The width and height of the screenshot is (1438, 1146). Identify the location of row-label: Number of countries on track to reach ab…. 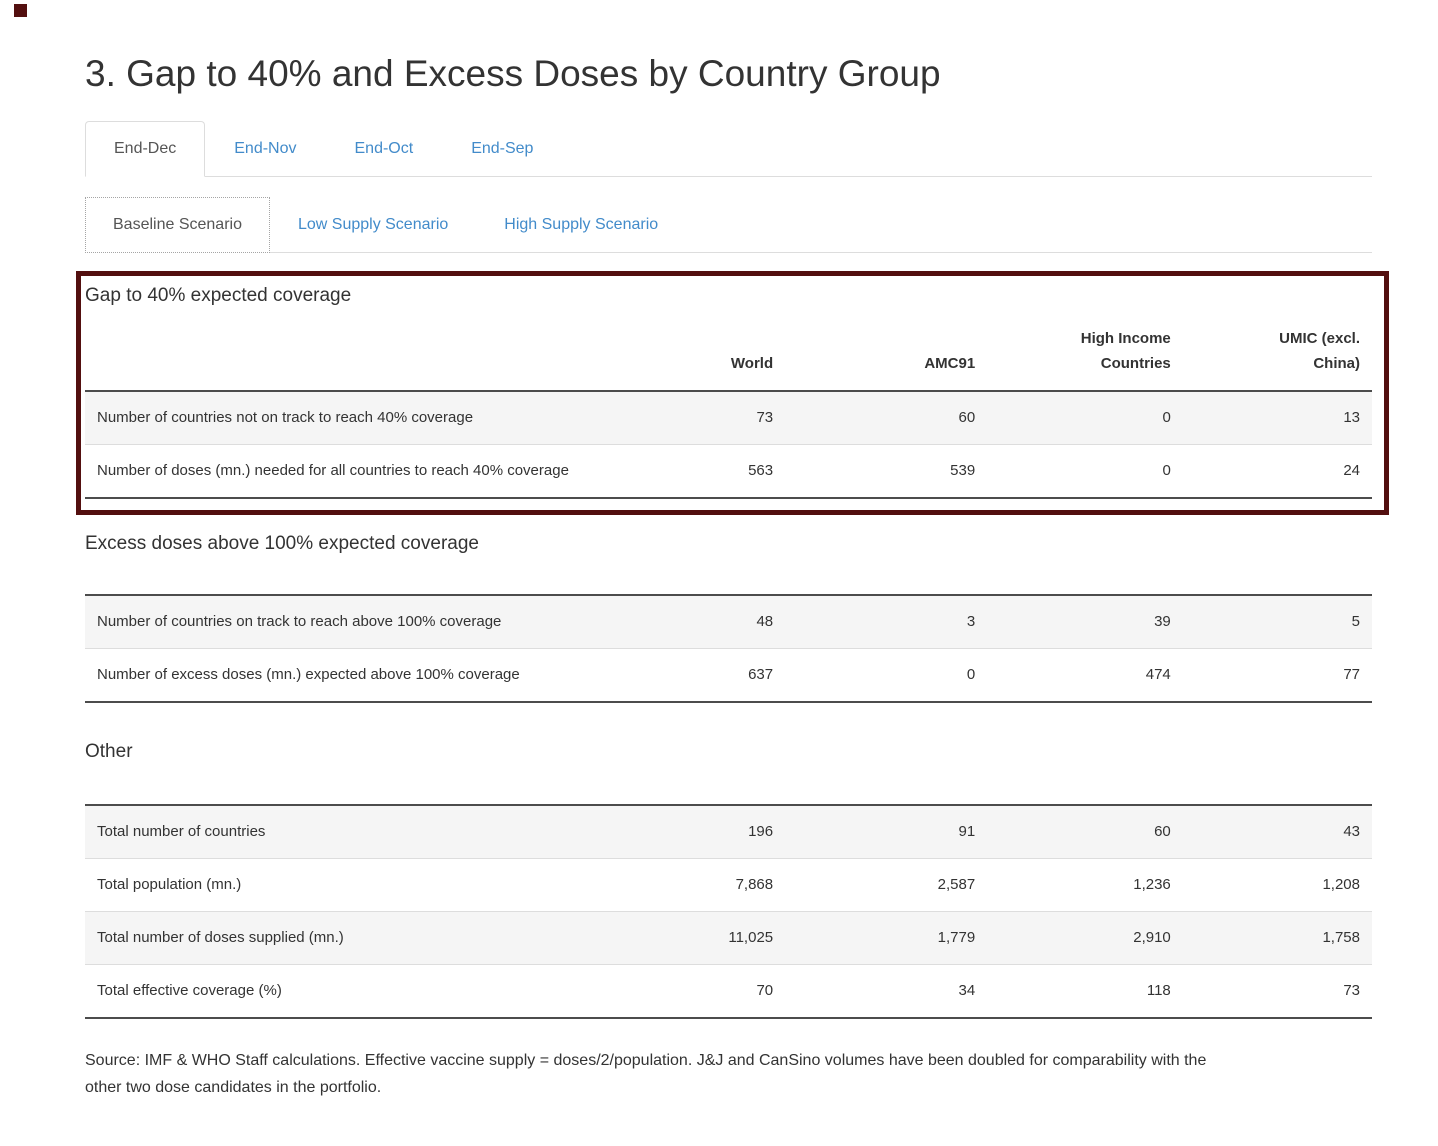
(299, 621).